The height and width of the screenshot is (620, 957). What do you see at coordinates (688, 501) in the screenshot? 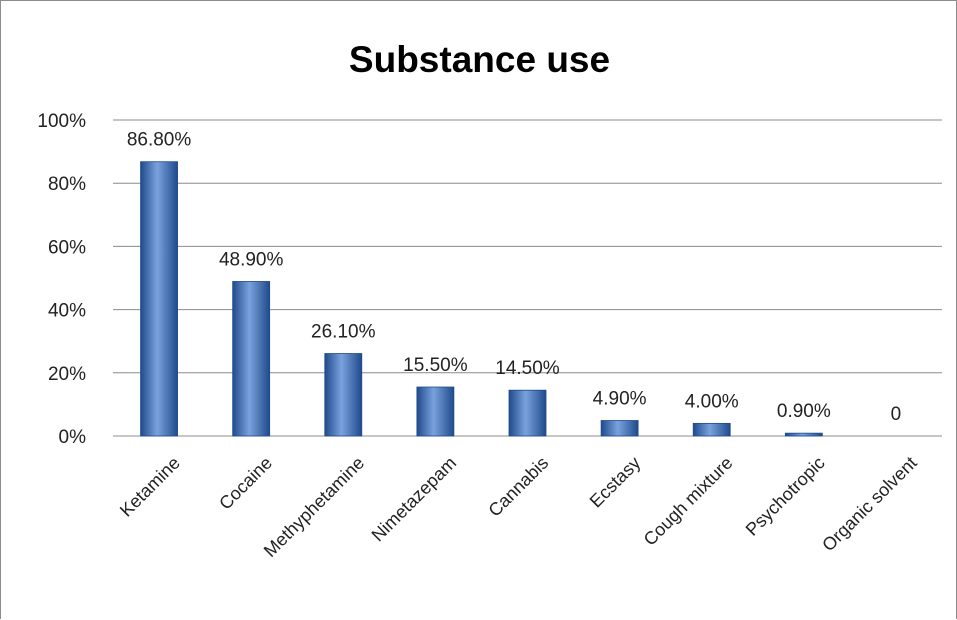
I see `x-tick-label: Cough mixture` at bounding box center [688, 501].